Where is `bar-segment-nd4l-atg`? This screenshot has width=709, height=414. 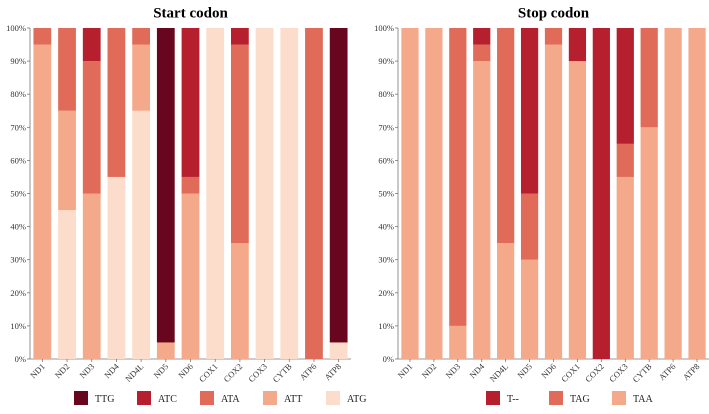
bar-segment-nd4l-atg is located at coordinates (141, 234).